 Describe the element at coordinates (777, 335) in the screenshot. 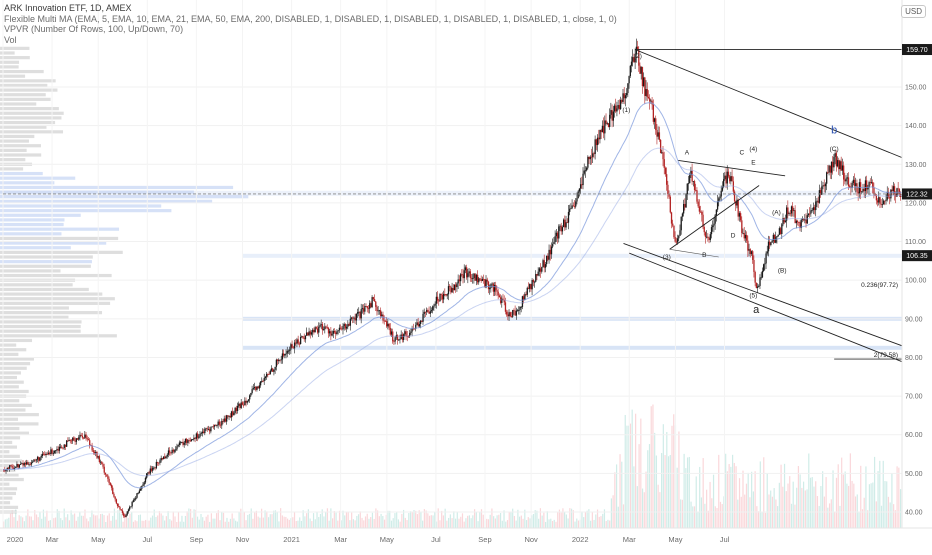

I see `channel-lower-line` at that location.